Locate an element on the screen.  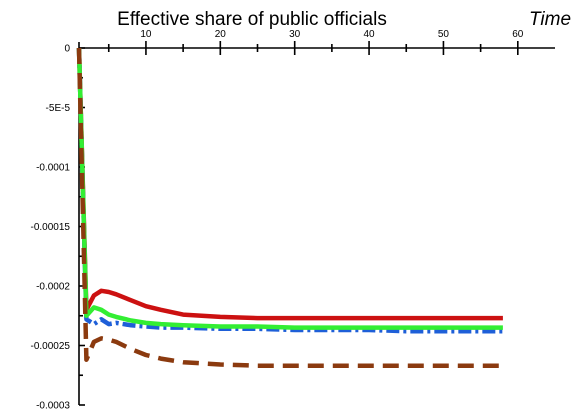
y-tick-label: -5E-5 is located at coordinates (58, 108).